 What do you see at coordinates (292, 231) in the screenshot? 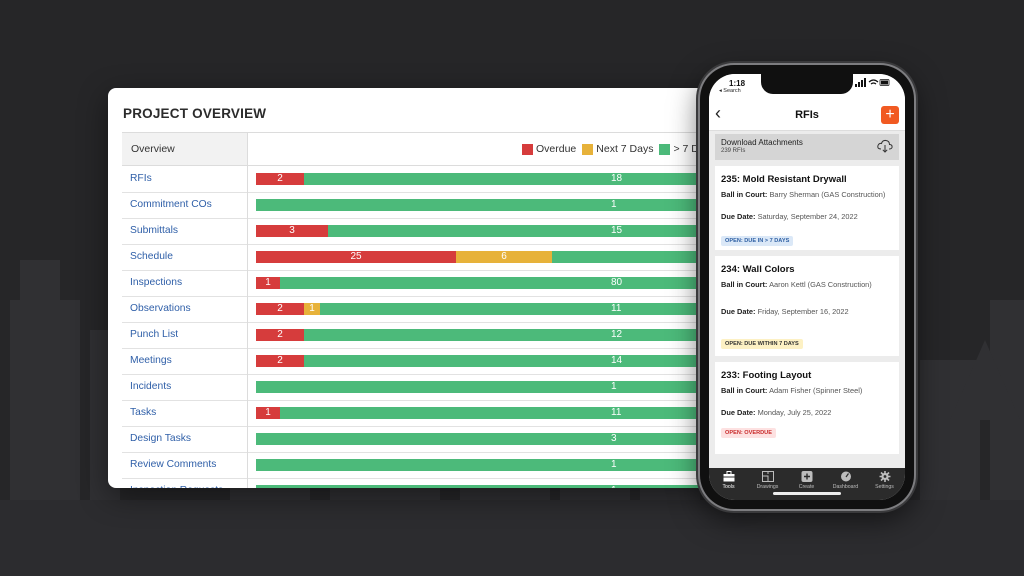
I see `bar-segment-red: 3` at bounding box center [292, 231].